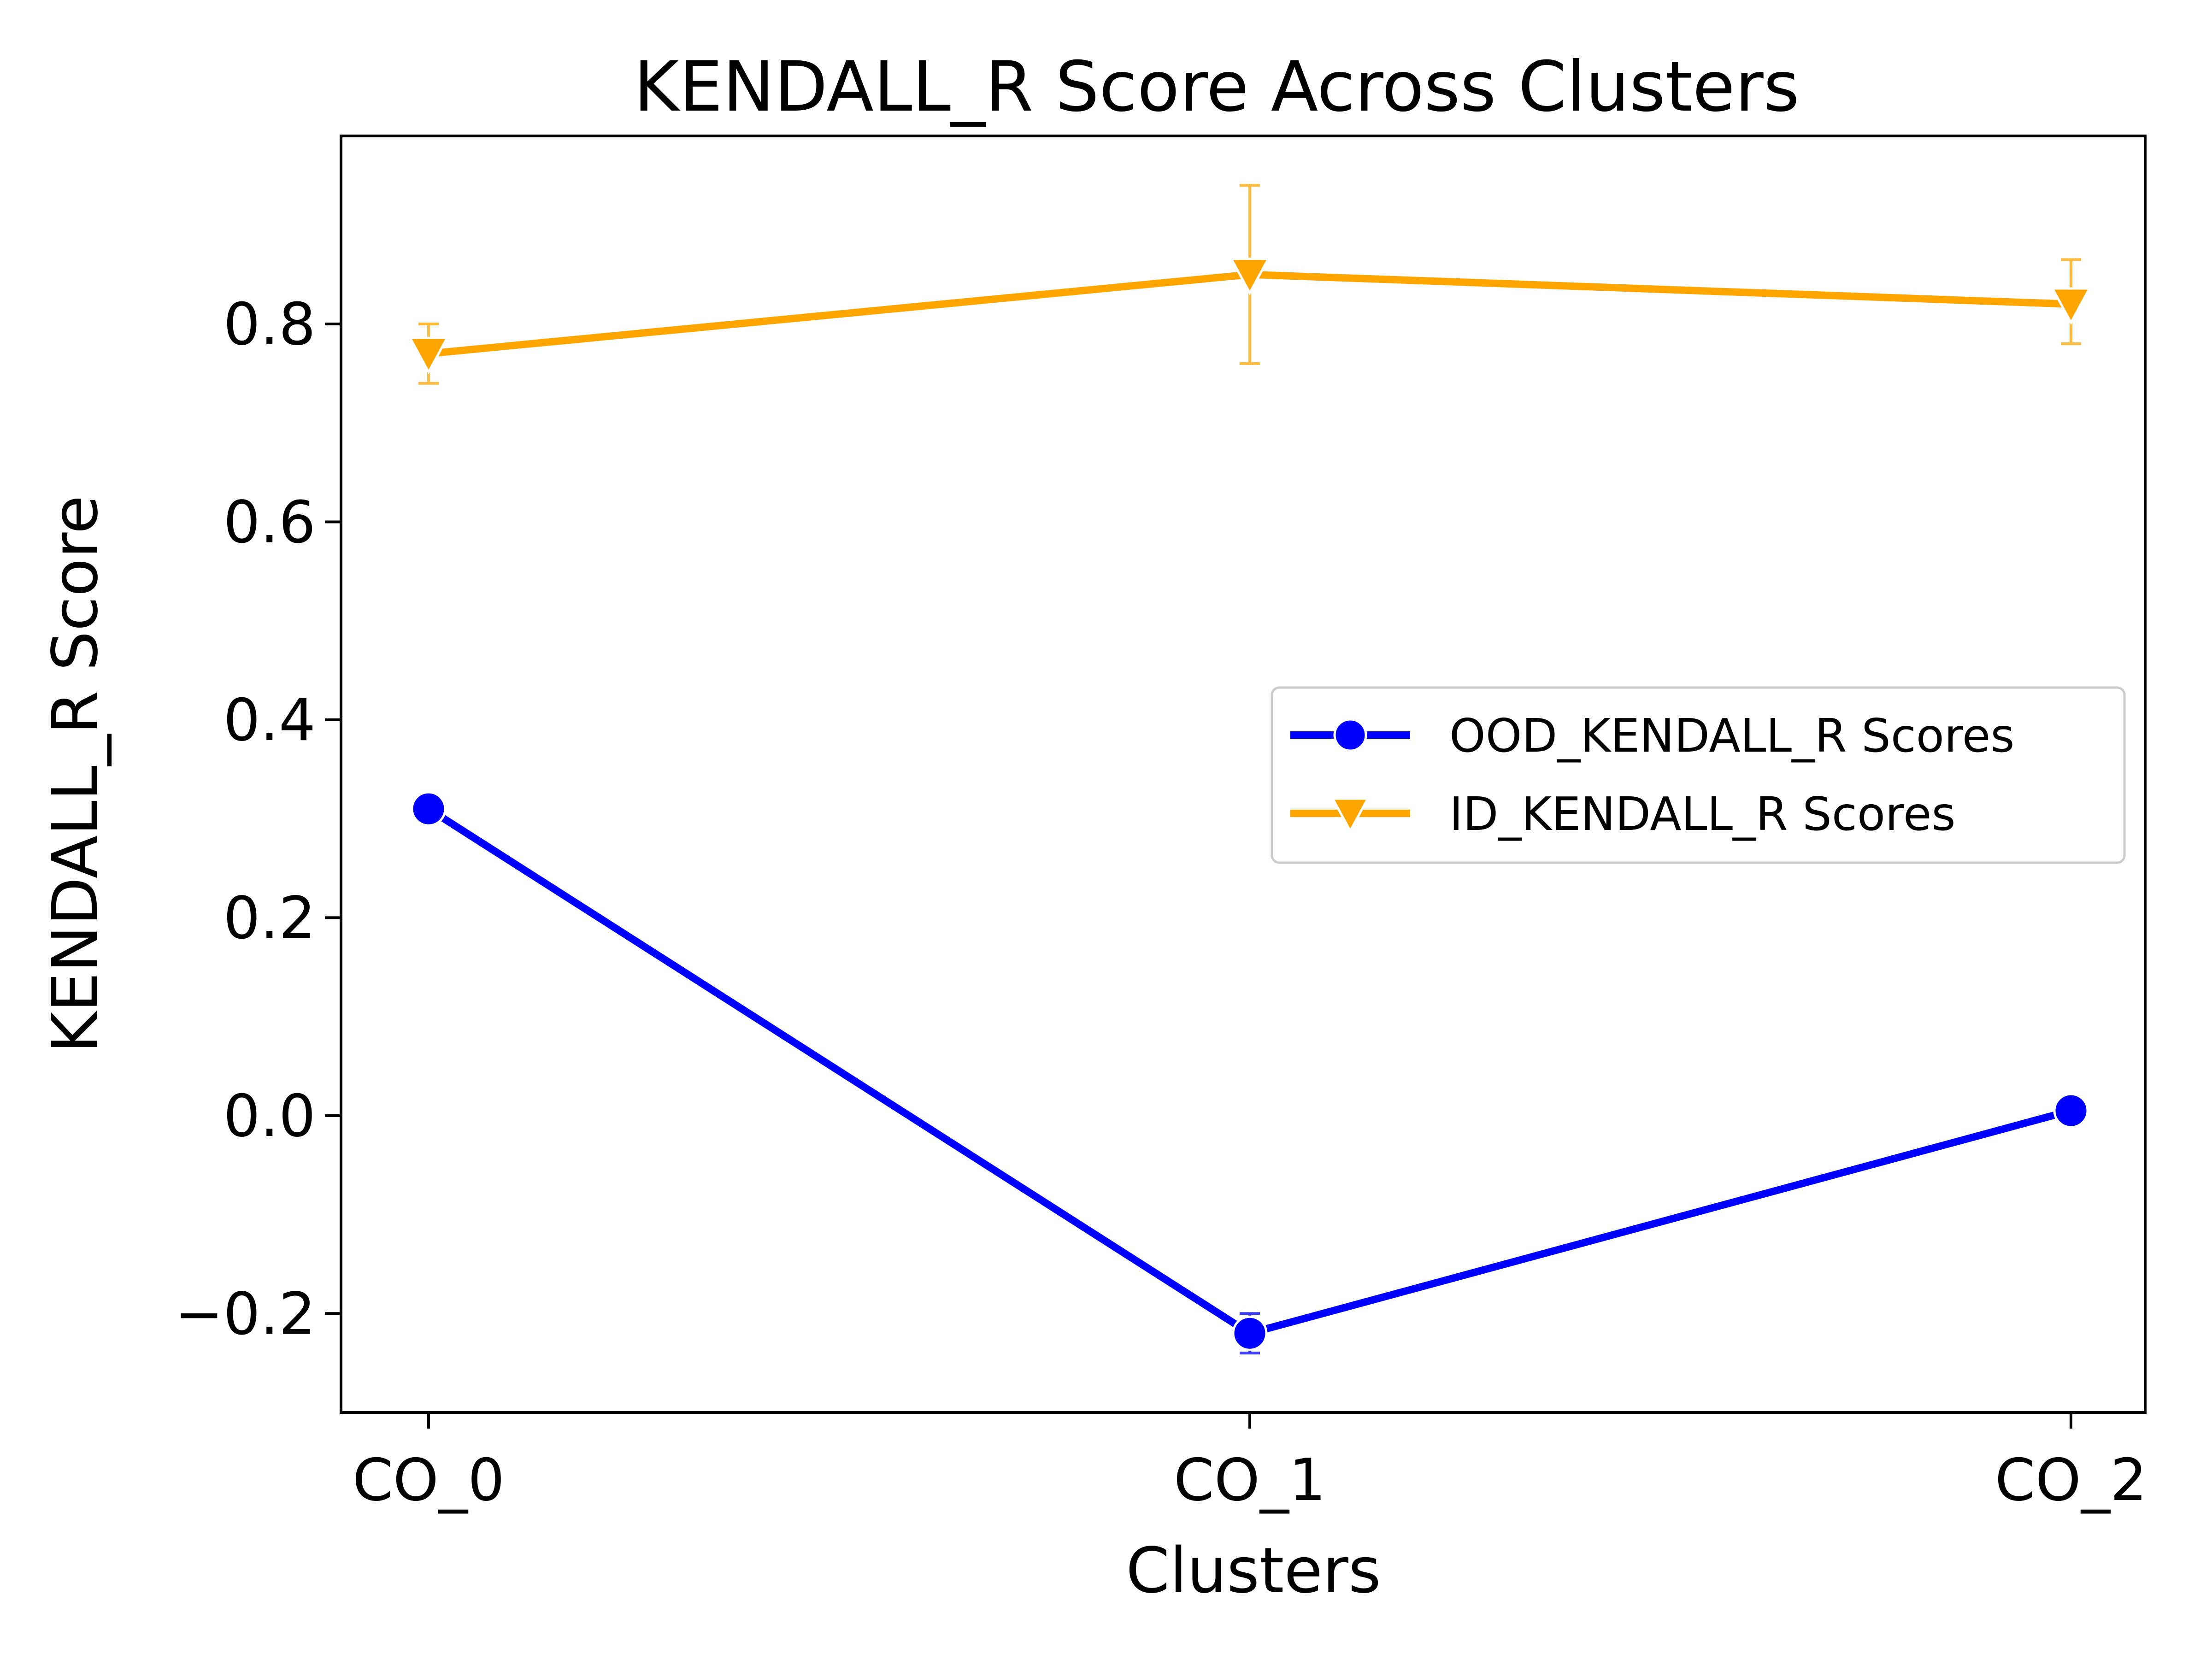 This screenshot has width=2212, height=1659. Describe the element at coordinates (1732, 736) in the screenshot. I see `legend-label: OOD_KENDALL_R Scores` at that location.